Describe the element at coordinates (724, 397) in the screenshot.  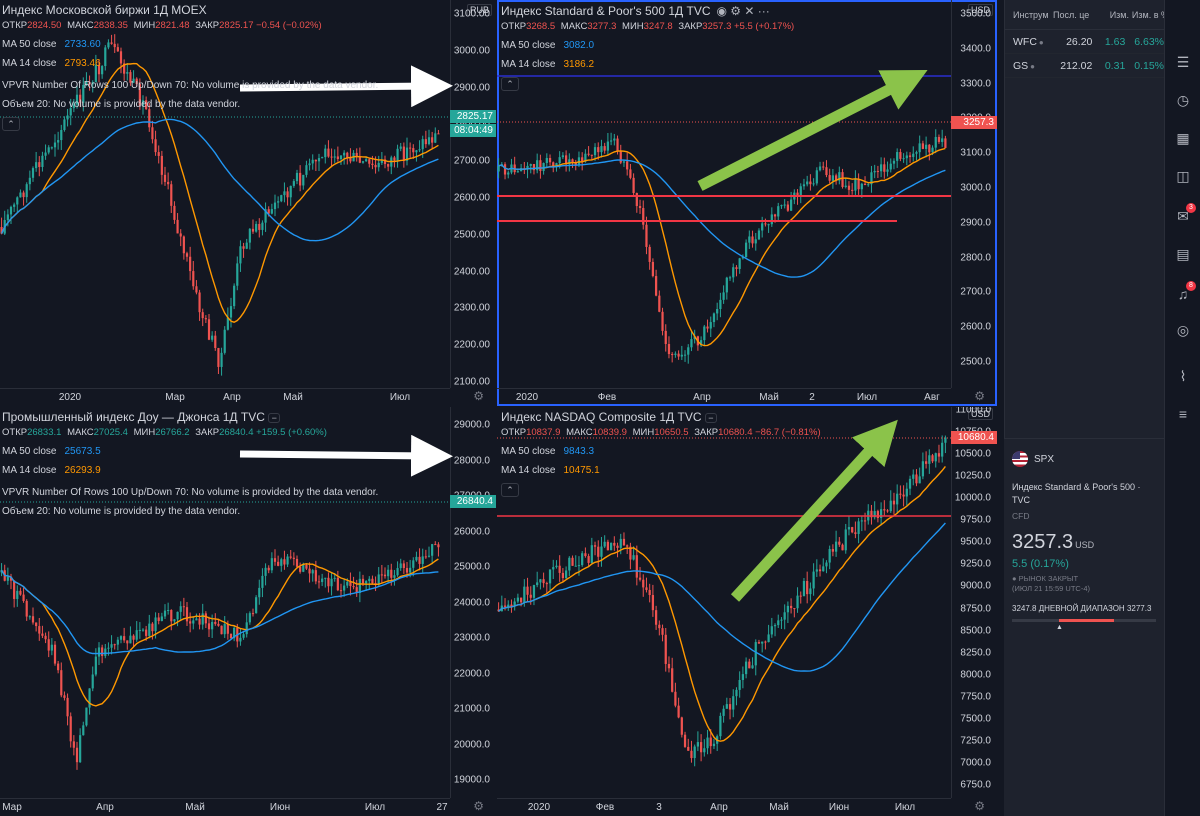
I see `time-axis: 2020 Фев Апр Май 2 Июл Авг` at that location.